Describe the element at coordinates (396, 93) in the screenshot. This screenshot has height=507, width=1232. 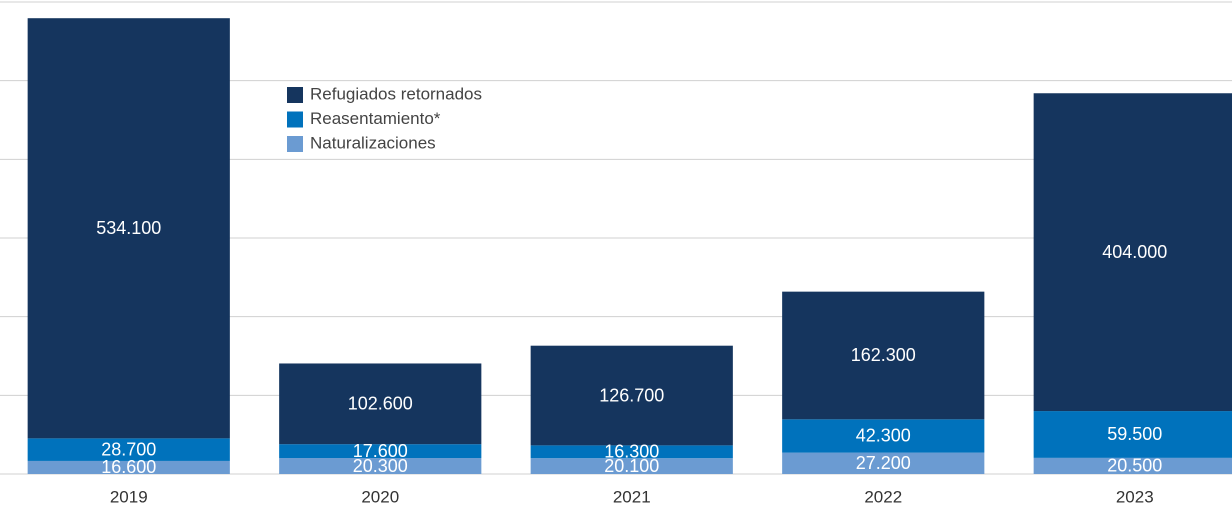
I see `legend-label: Refugiados retornados` at that location.